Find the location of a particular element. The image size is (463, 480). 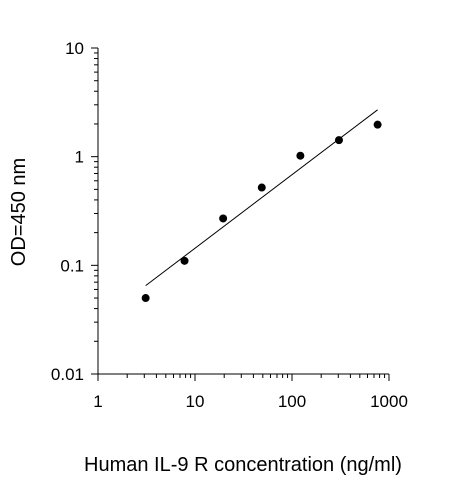

y-axis-label: OD=450 nm is located at coordinates (19, 212).